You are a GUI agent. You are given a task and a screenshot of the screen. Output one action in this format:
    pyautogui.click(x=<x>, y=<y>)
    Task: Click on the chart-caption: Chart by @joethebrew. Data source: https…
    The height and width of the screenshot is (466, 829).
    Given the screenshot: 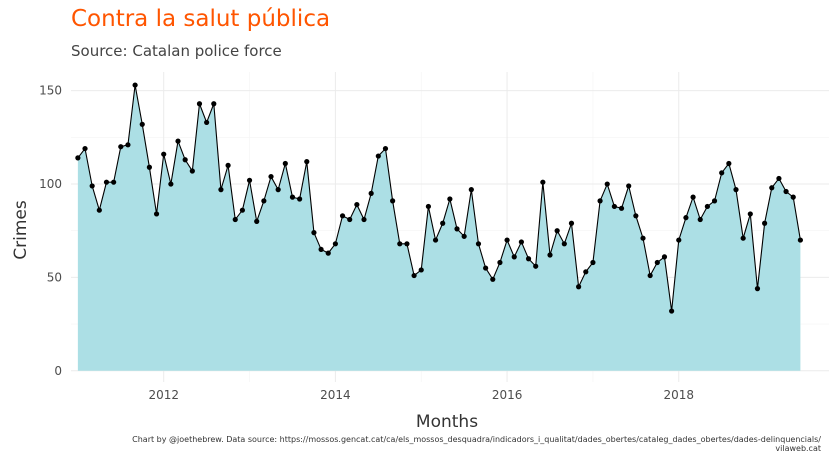 What is the action you would take?
    pyautogui.click(x=476, y=444)
    